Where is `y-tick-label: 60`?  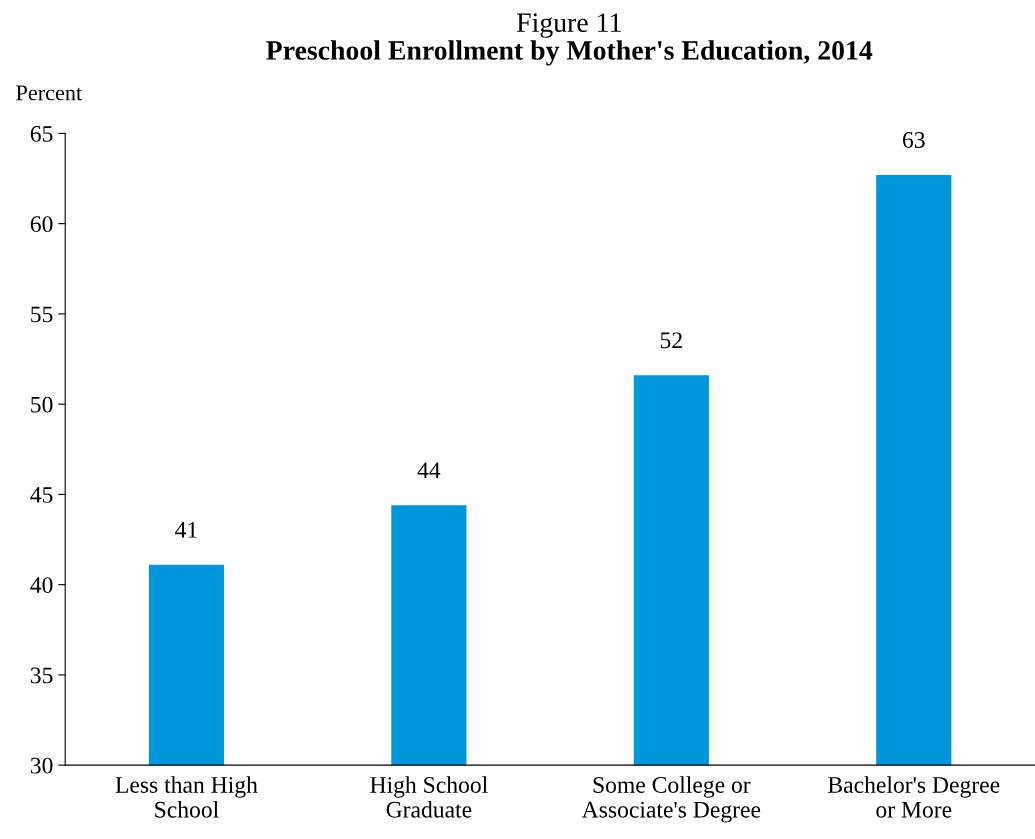 y-tick-label: 60 is located at coordinates (41, 224).